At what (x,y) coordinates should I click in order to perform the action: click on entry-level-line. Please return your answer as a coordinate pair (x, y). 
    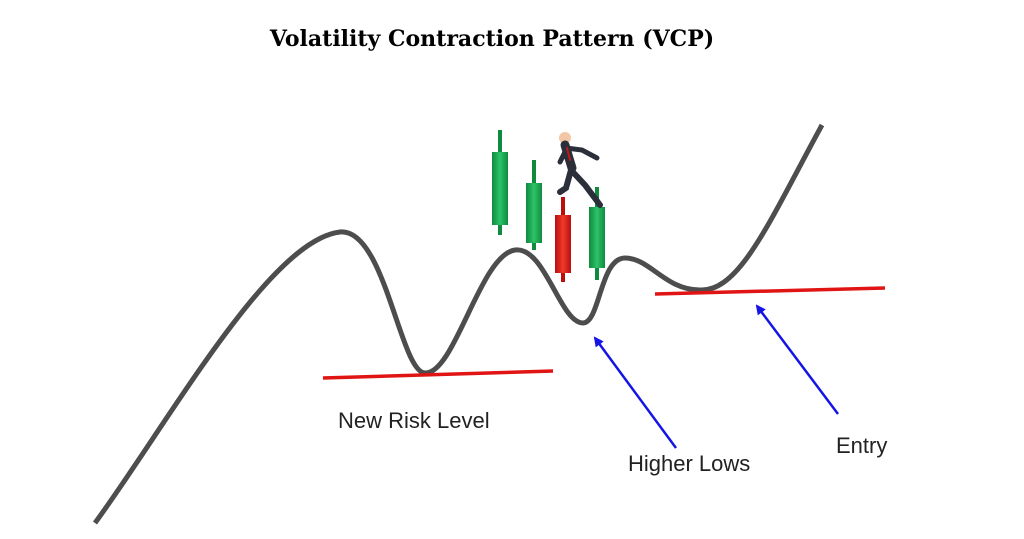
    Looking at the image, I should click on (770, 291).